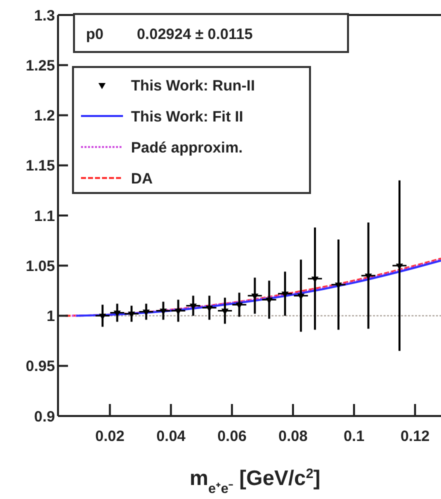 The width and height of the screenshot is (441, 499). Describe the element at coordinates (193, 85) in the screenshot. I see `legend-label: This Work: Run-II` at that location.